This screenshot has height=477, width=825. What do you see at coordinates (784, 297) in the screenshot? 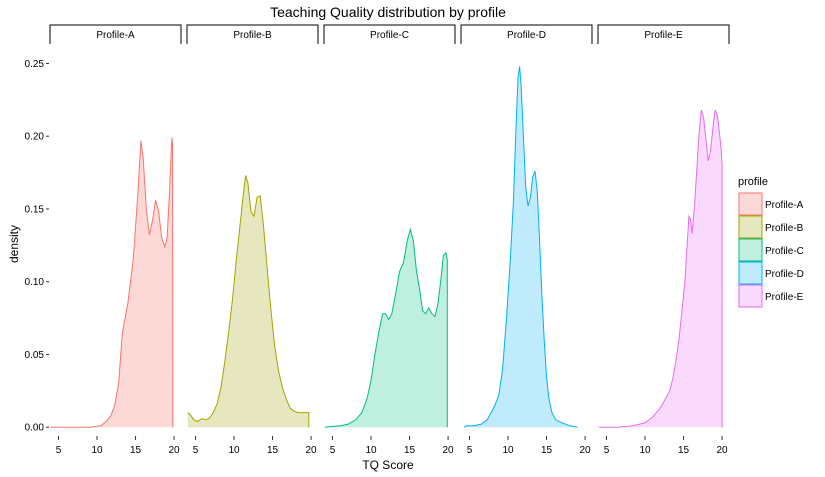
I see `legend-label: Profile-E` at bounding box center [784, 297].